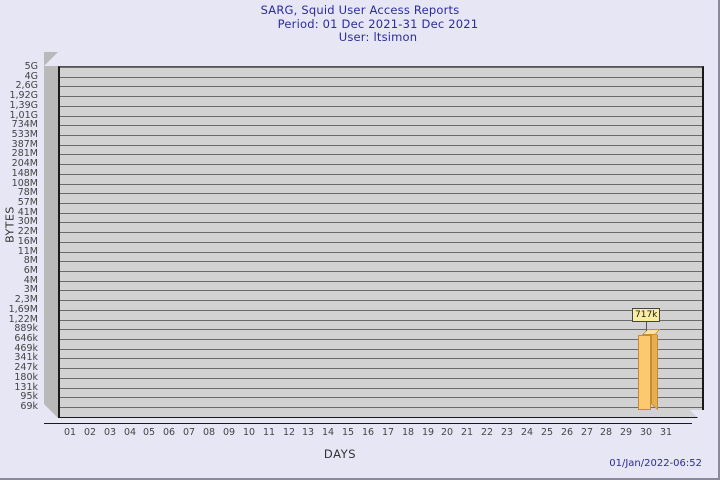 This screenshot has width=720, height=480. I want to click on y-axis-tick-label: 341k, so click(26, 358).